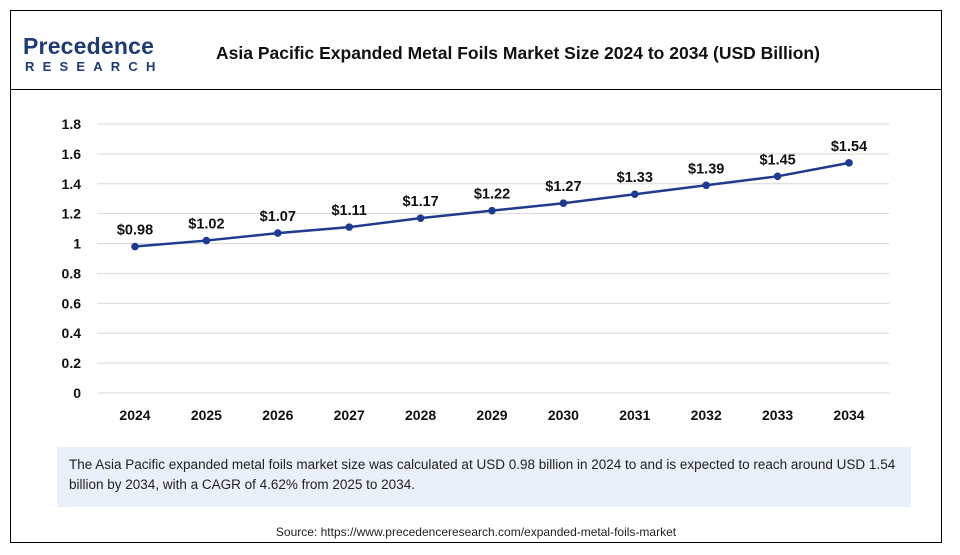 This screenshot has height=555, width=960. I want to click on precedence-research-logo: Precedence RESEARCH, so click(98, 55).